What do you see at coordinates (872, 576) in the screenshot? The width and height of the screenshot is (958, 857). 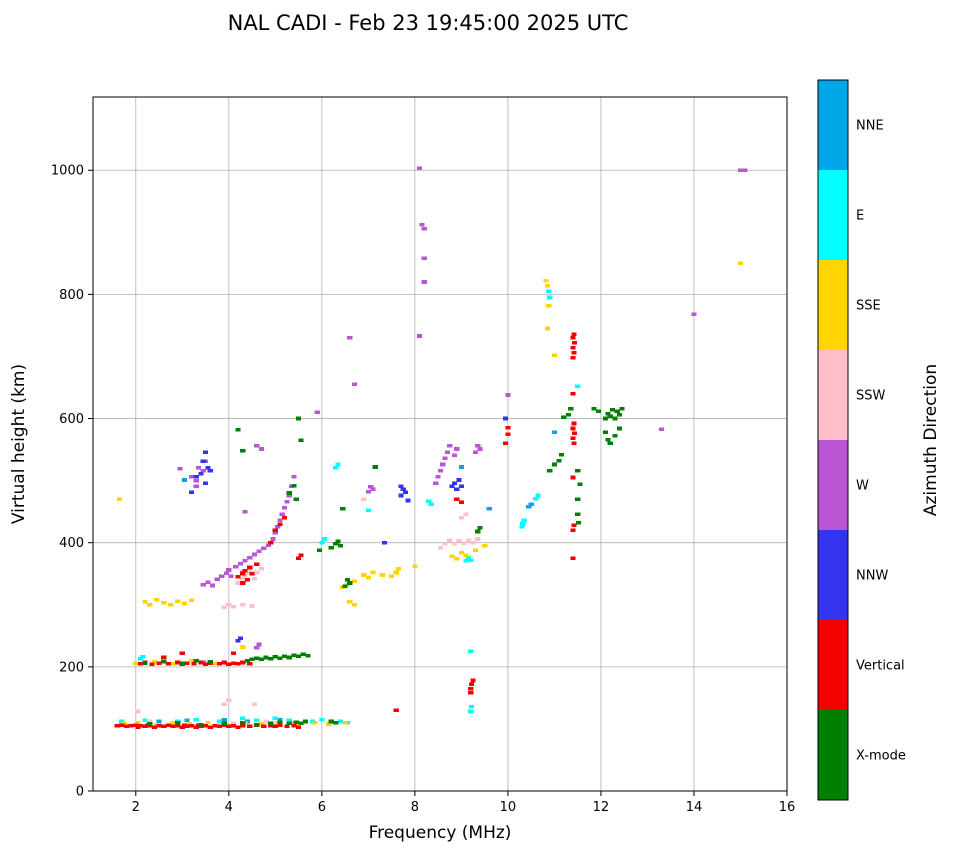 I see `colorbar-label-NNW: NNW` at bounding box center [872, 576].